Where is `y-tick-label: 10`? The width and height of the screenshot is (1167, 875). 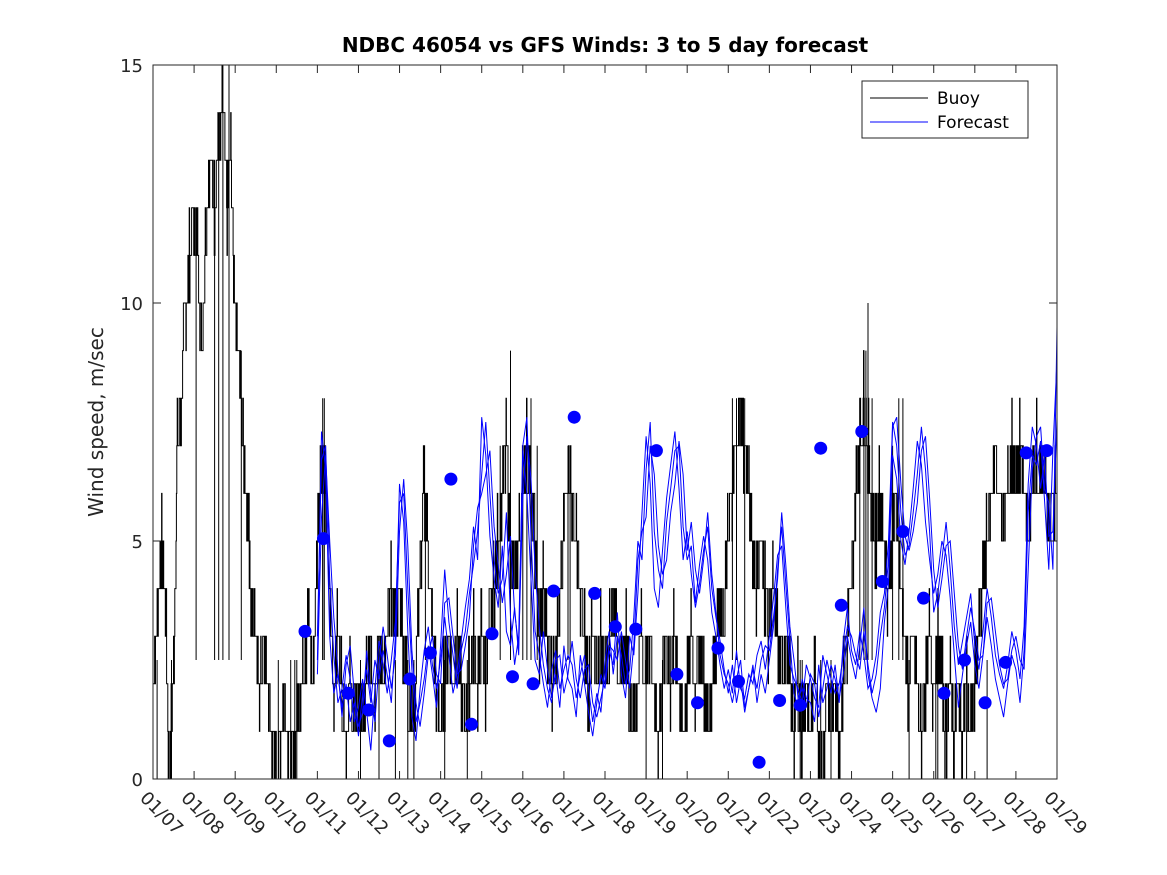 y-tick-label: 10 is located at coordinates (131, 304).